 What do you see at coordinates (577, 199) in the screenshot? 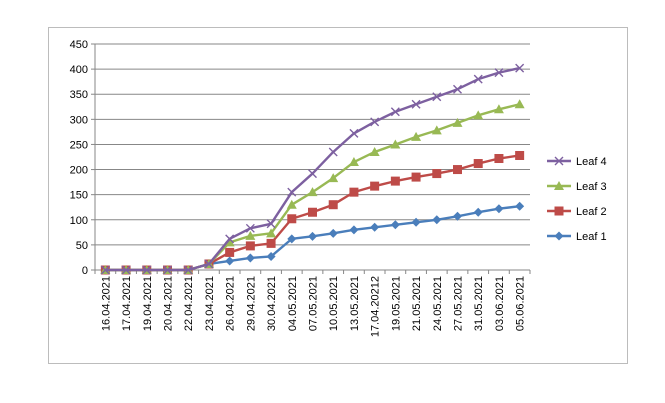
I see `legend: Leaf 4 Leaf 3 Leaf 2 Leaf 1` at bounding box center [577, 199].